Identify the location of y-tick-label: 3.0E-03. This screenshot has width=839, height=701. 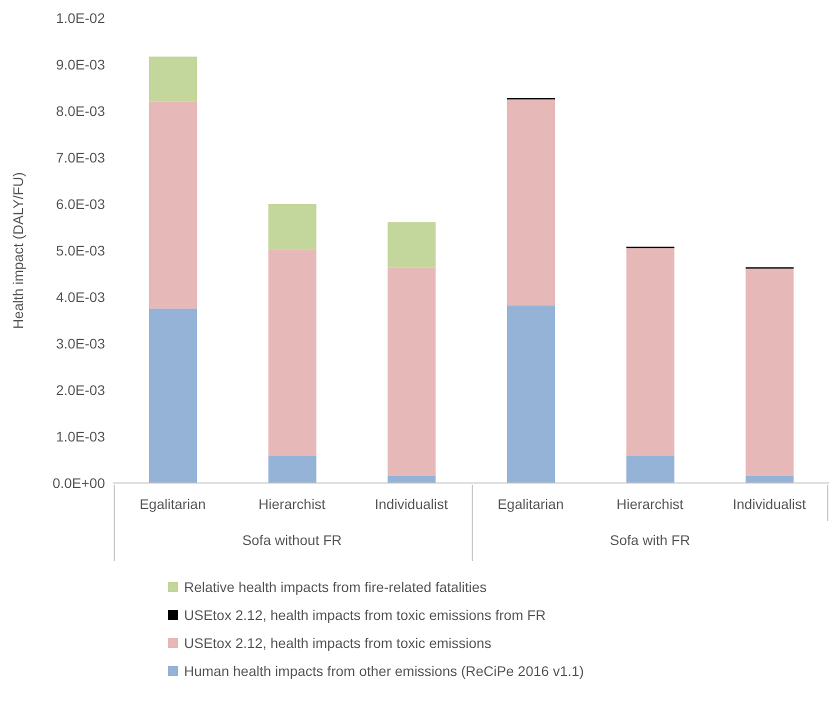
(81, 343).